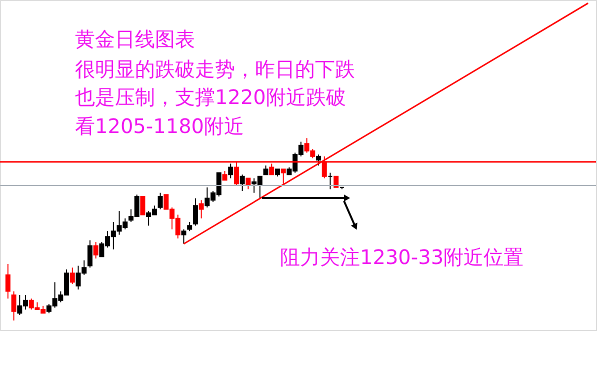  What do you see at coordinates (135, 39) in the screenshot?
I see `chart-title: 黄金日线图表` at bounding box center [135, 39].